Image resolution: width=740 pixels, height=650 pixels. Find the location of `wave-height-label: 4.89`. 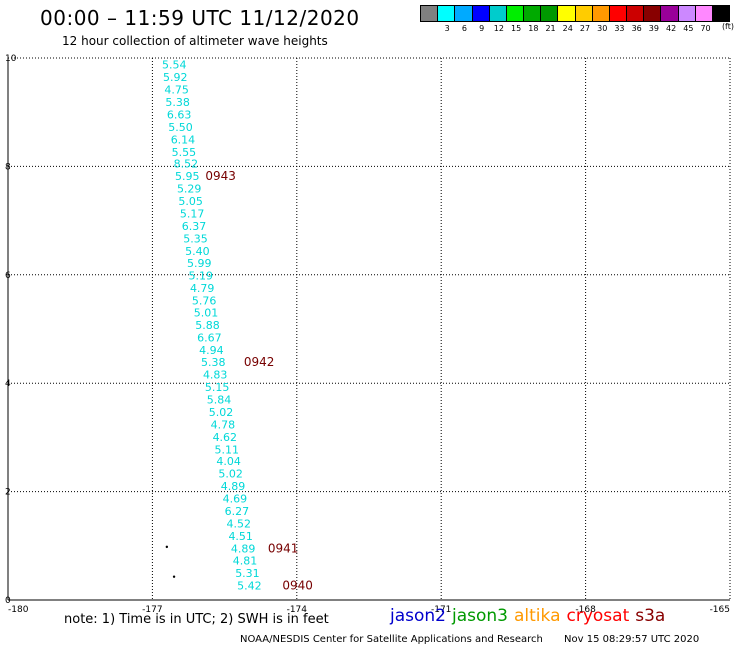

wave-height-label: 4.89 is located at coordinates (233, 486).